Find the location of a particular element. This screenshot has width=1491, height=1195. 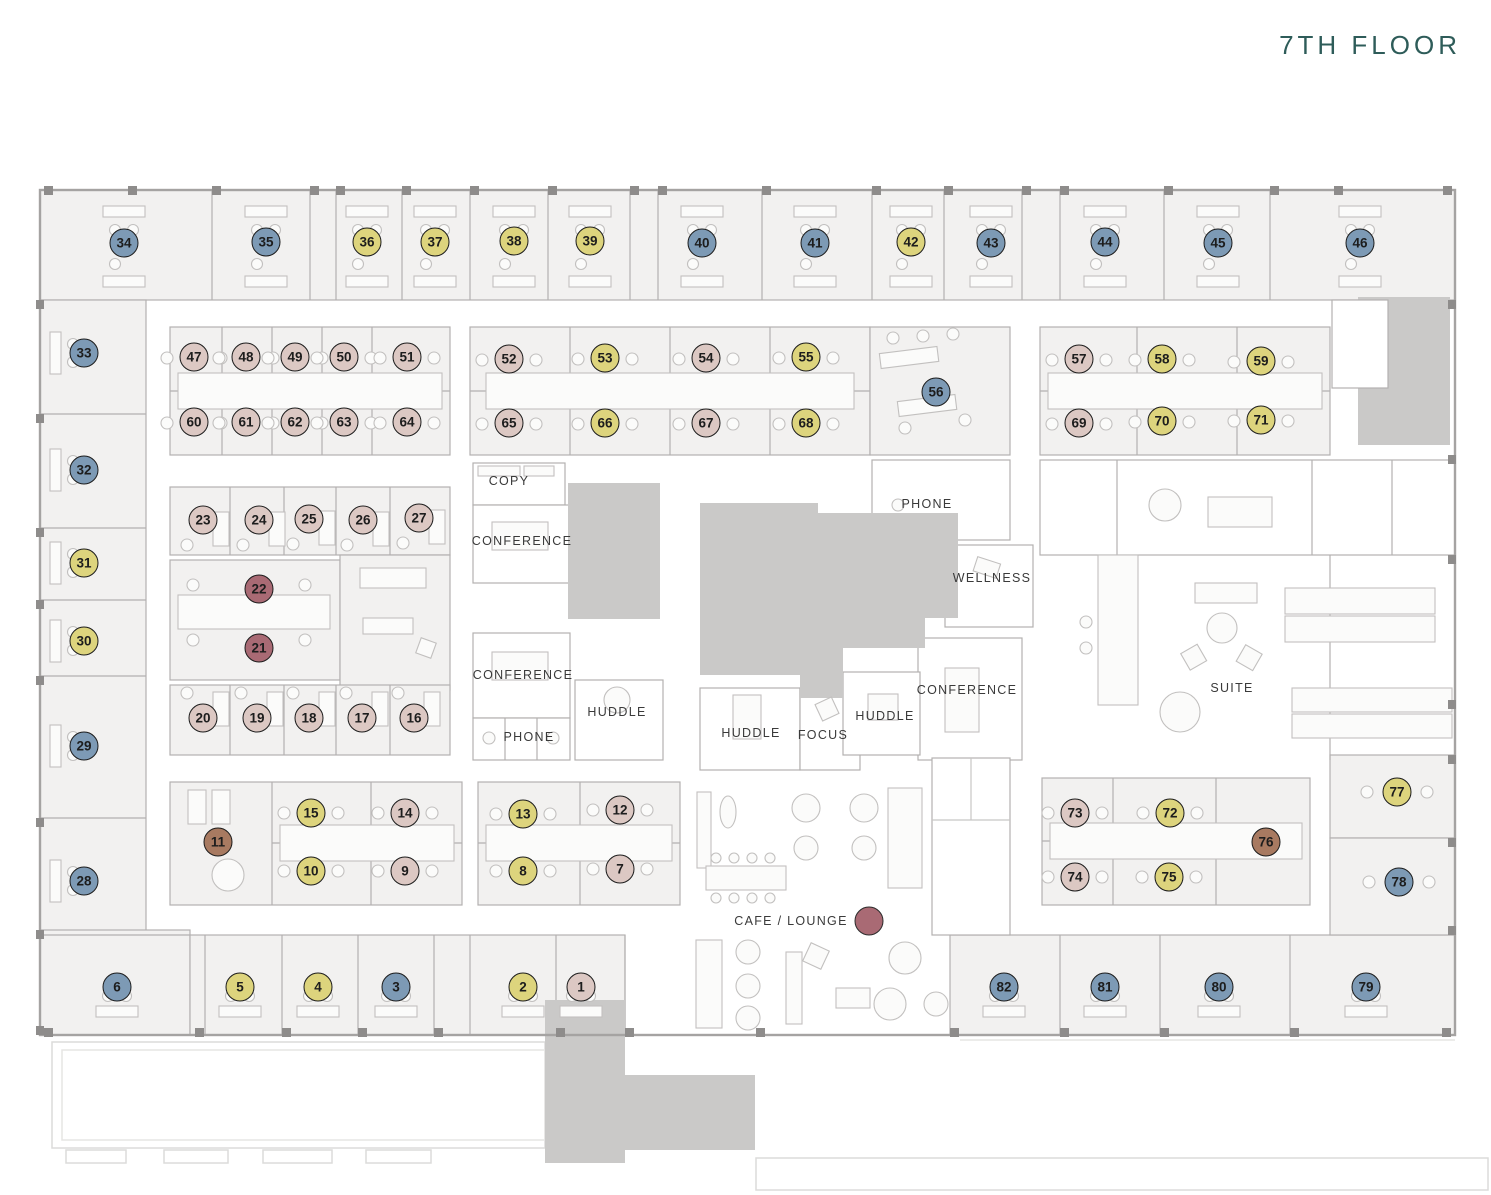

seat-marker-52: 52 is located at coordinates (509, 359).